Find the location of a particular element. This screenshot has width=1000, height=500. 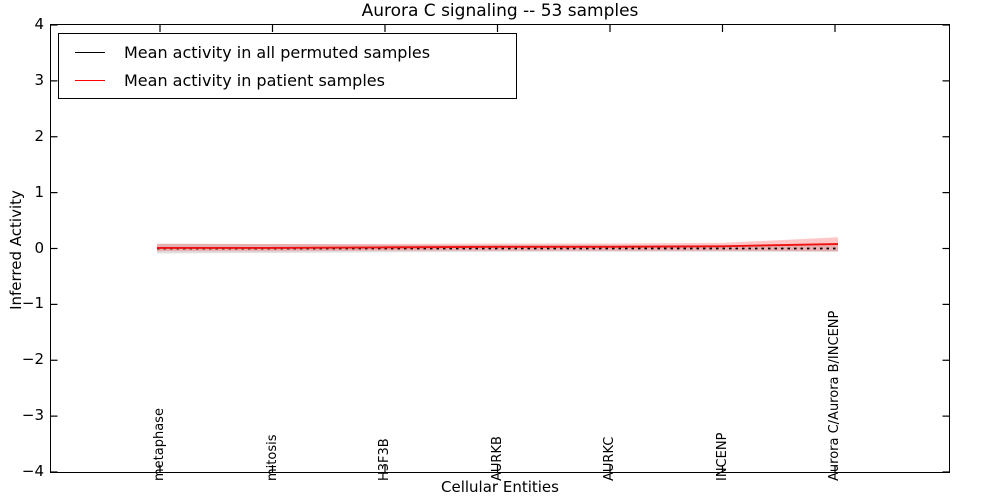

legend-item-patient: Mean activity in patient samples is located at coordinates (295, 80).